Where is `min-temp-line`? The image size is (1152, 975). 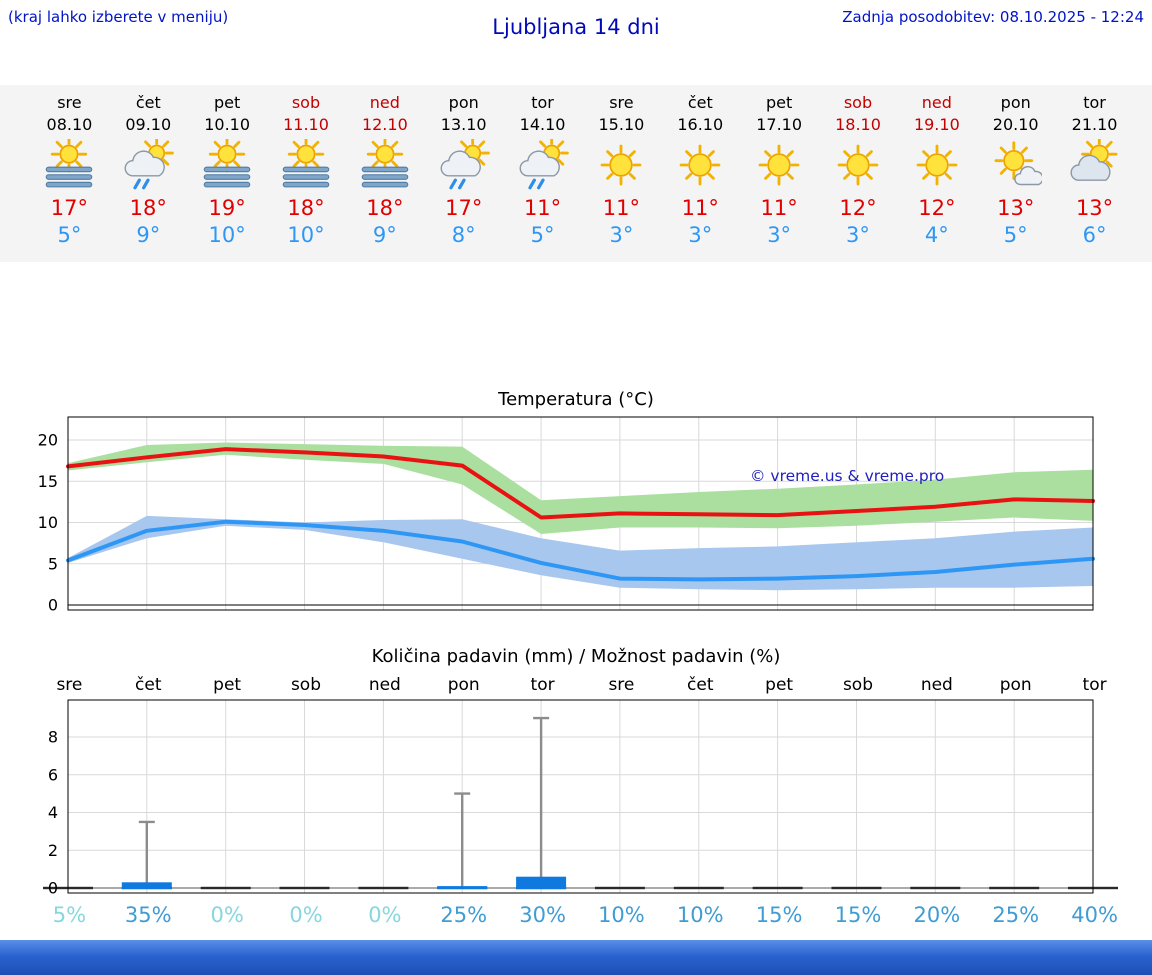
min-temp-line is located at coordinates (580, 550).